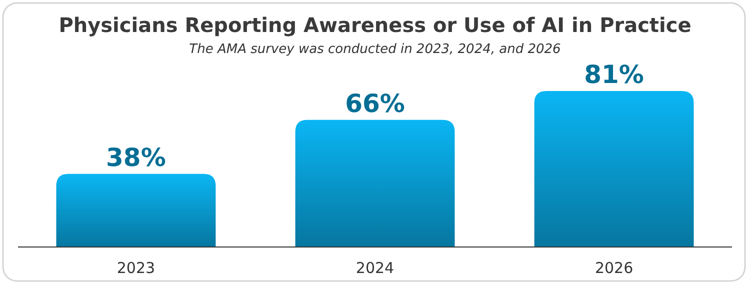 The image size is (750, 286). What do you see at coordinates (375, 49) in the screenshot?
I see `chart-subtitle: The AMA survey was conducted in 2023, 2024, and 2026` at bounding box center [375, 49].